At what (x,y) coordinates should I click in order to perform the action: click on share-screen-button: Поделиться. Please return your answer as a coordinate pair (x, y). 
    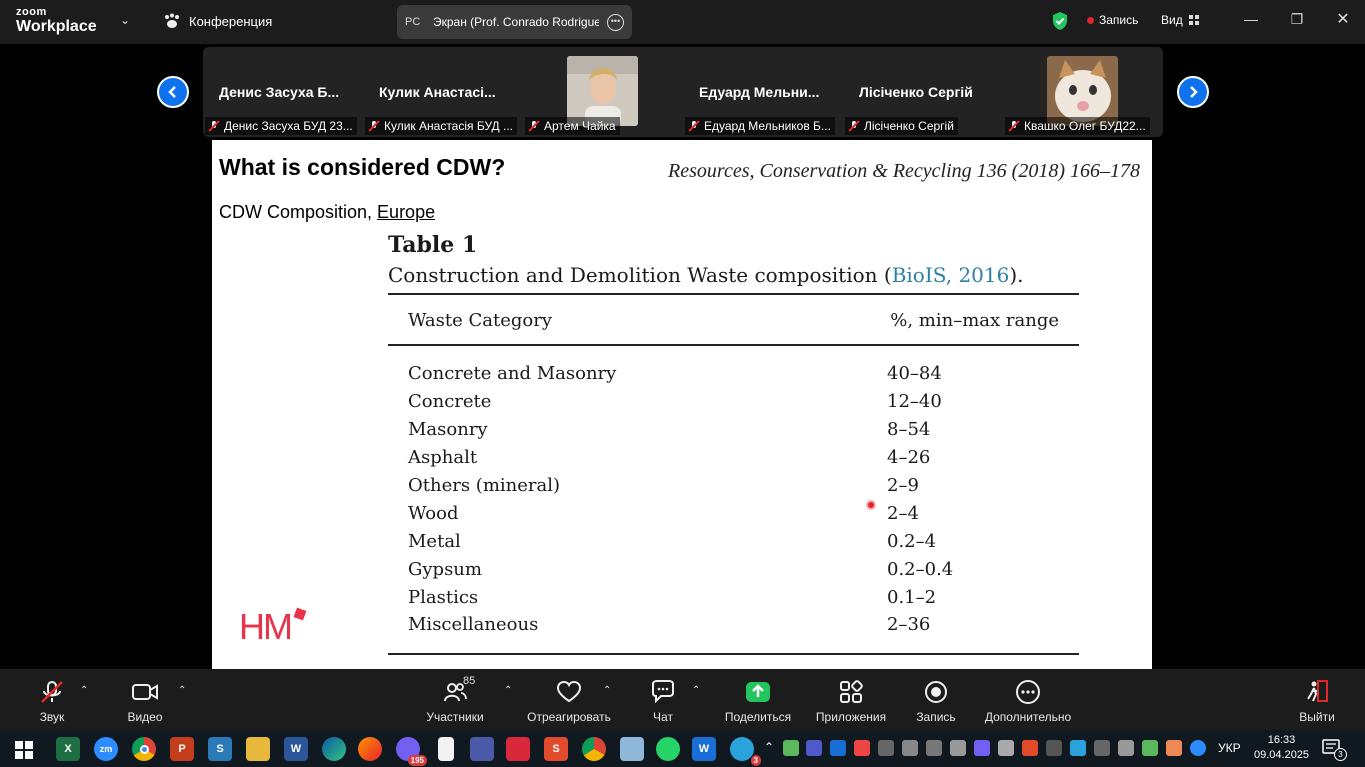
    Looking at the image, I should click on (758, 701).